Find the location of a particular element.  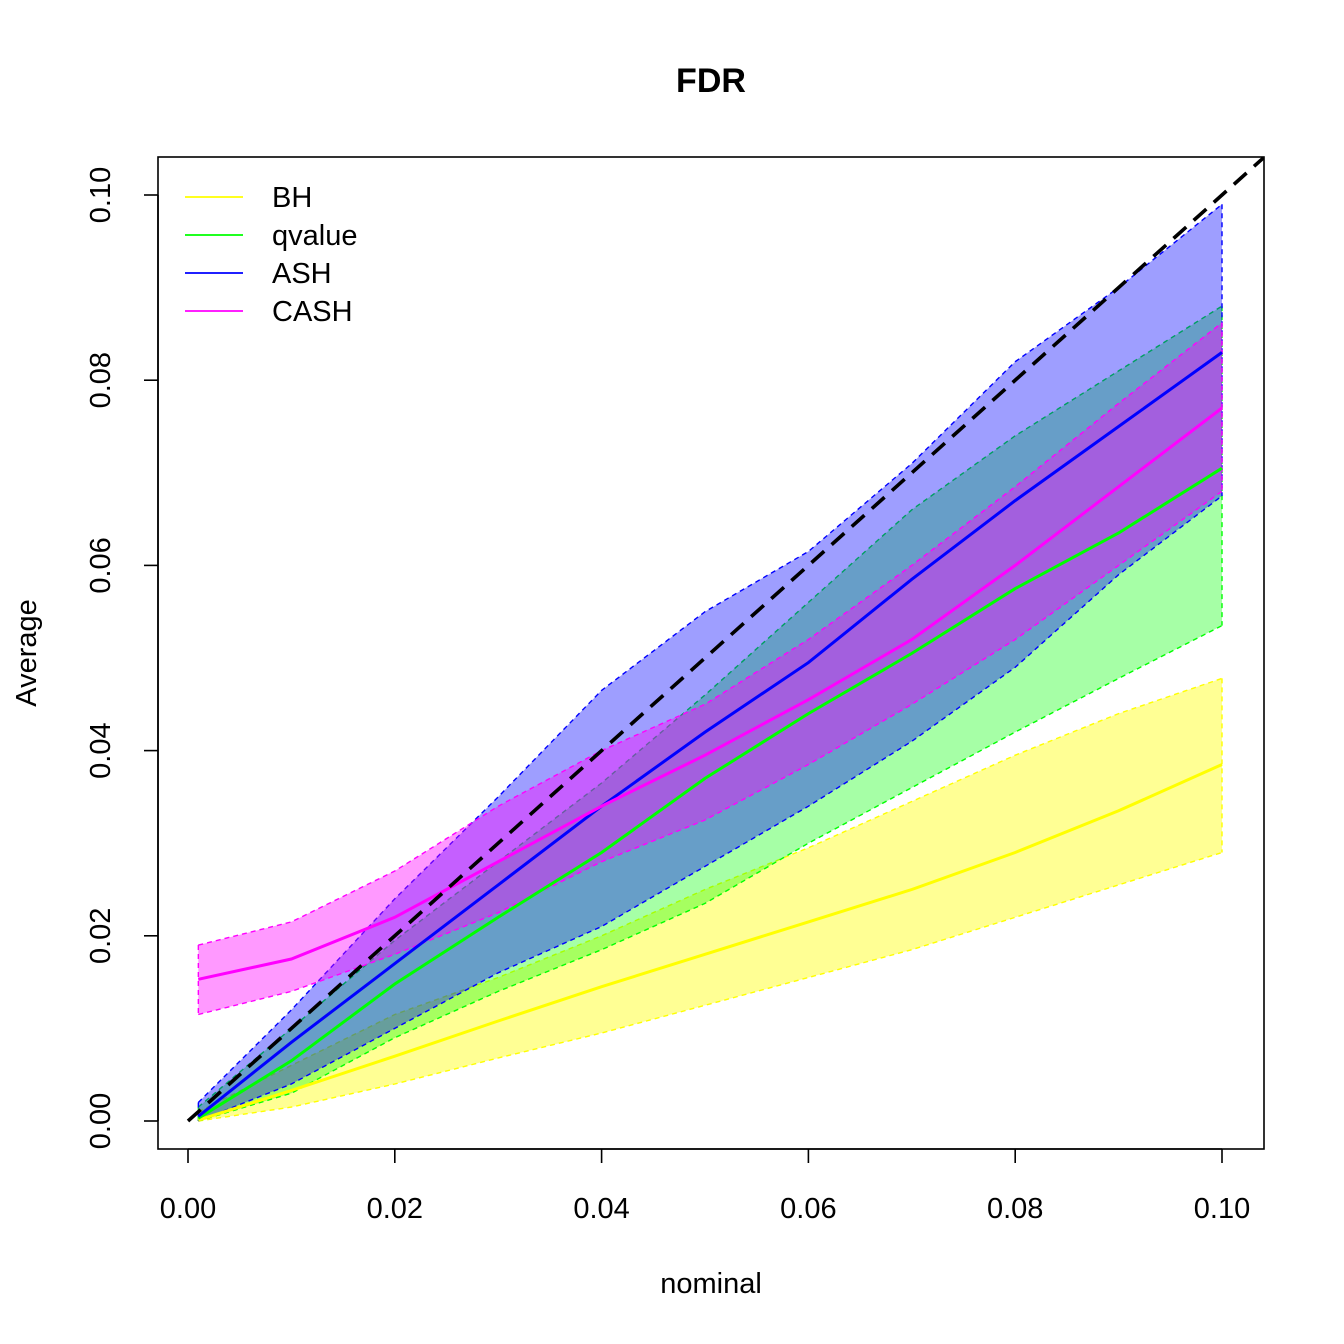

x-axis-label: nominal is located at coordinates (711, 1284).